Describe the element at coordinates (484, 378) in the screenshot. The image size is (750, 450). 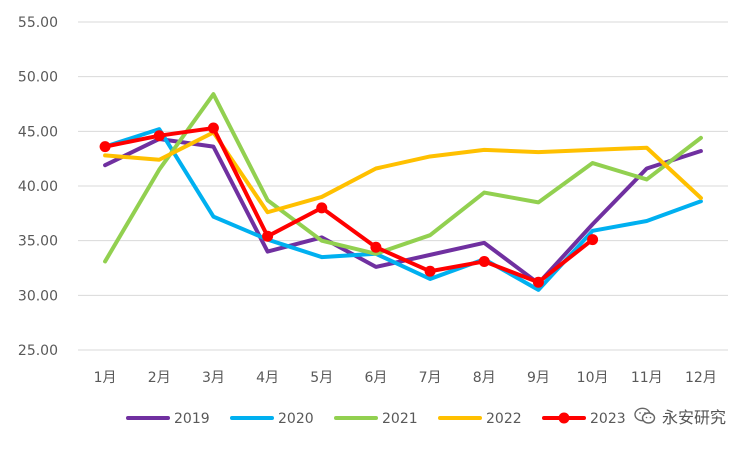
I see `x-tick-label: 8月` at that location.